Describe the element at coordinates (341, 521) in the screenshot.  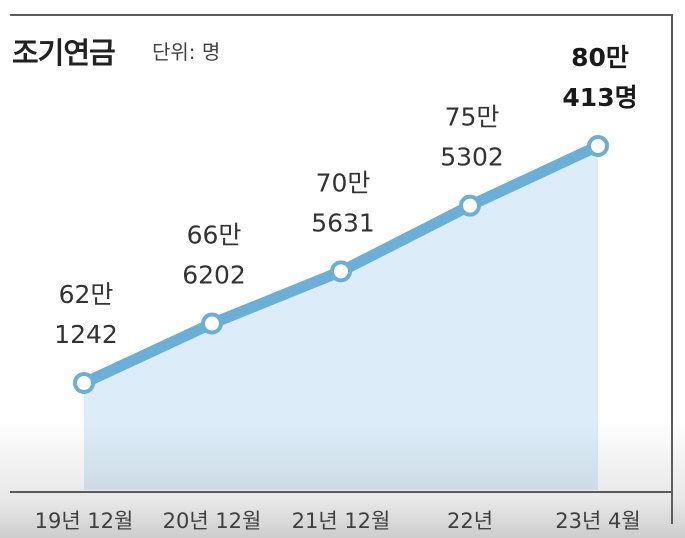
I see `x-tick-label-3: 21년 12월` at that location.